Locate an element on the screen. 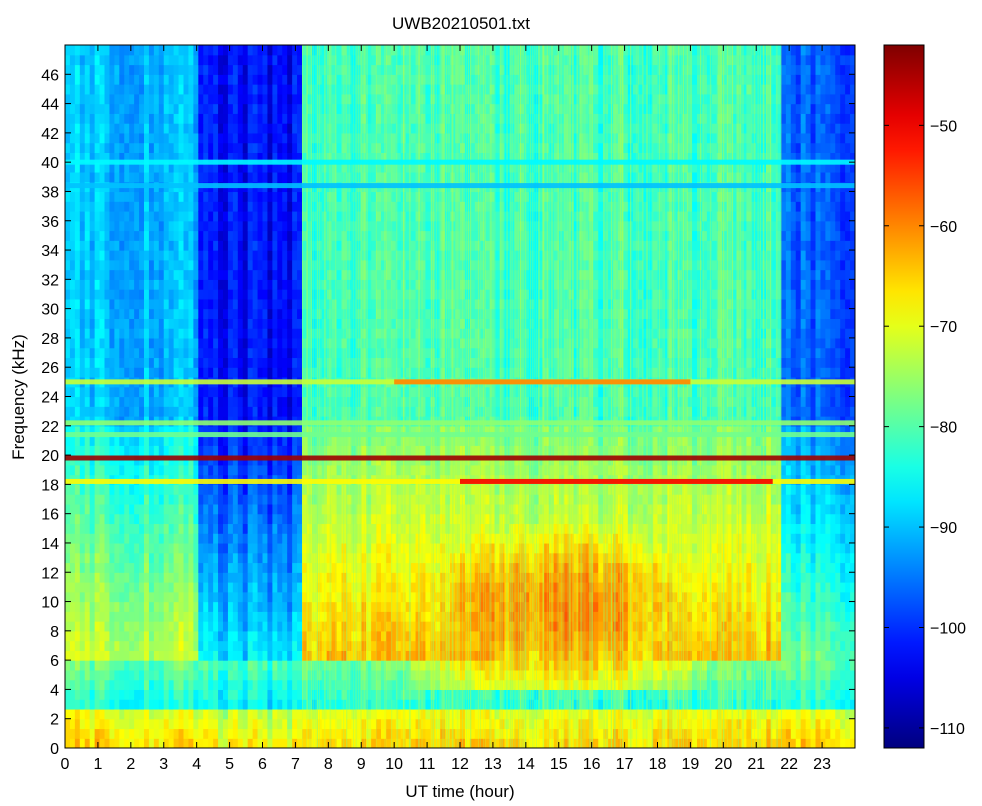  x-tick: 8 is located at coordinates (328, 409).